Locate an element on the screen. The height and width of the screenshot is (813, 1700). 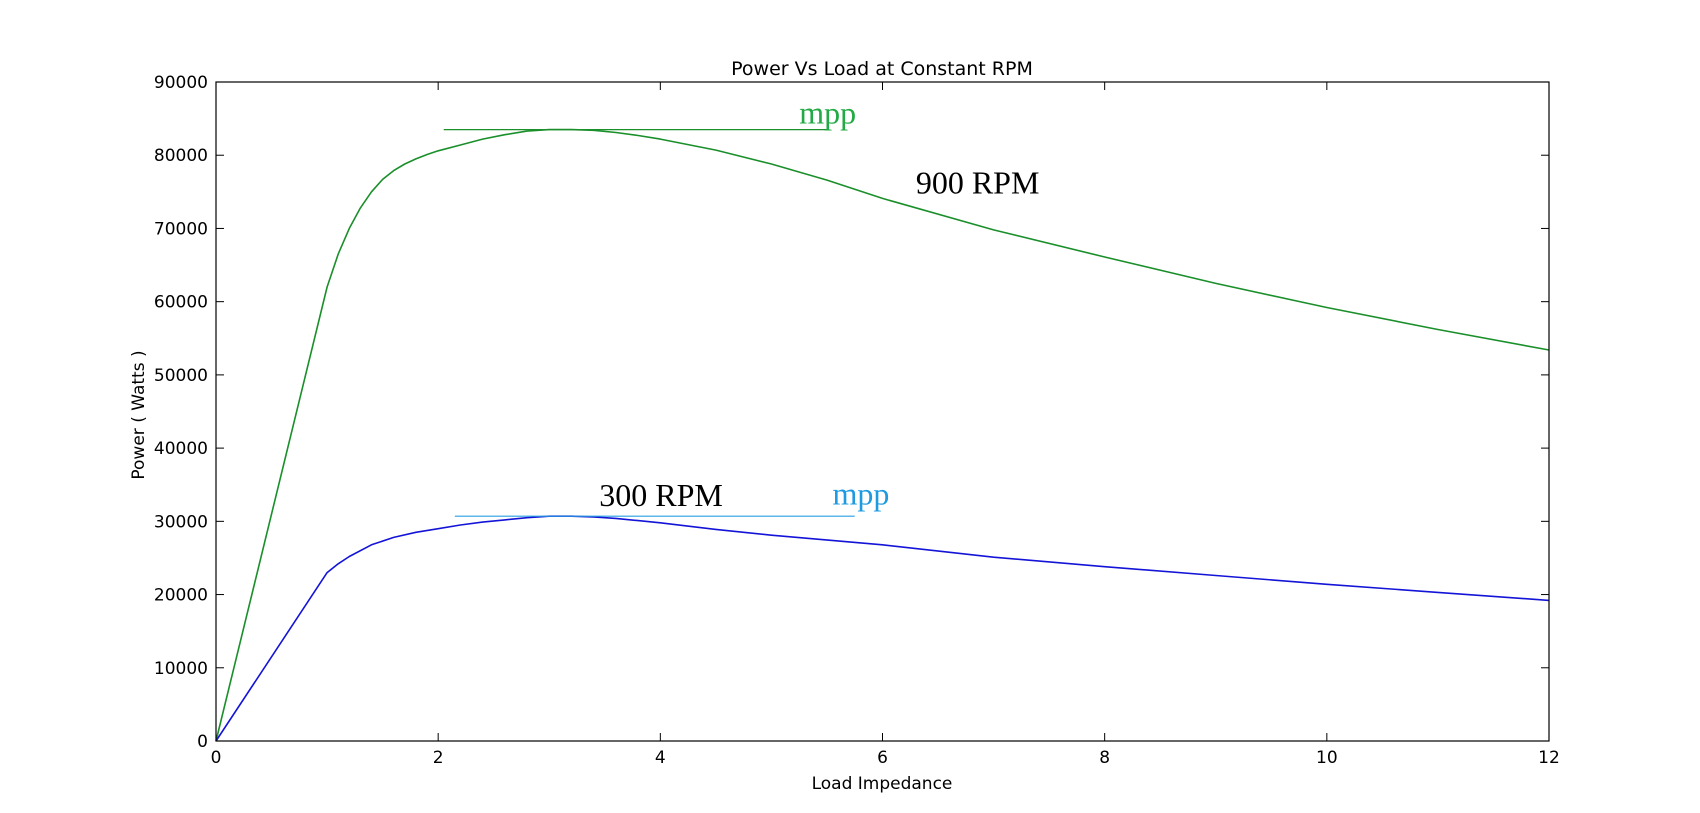
annotation-1: 900 RPM is located at coordinates (978, 182).